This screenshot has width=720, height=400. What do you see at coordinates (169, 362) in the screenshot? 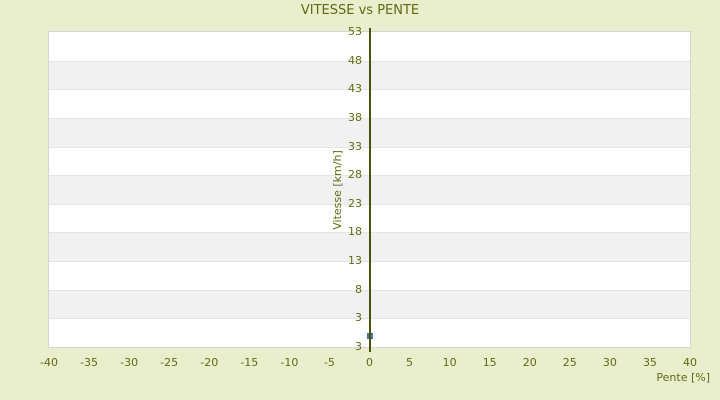
I see `x-tick-label: -25` at bounding box center [169, 362].